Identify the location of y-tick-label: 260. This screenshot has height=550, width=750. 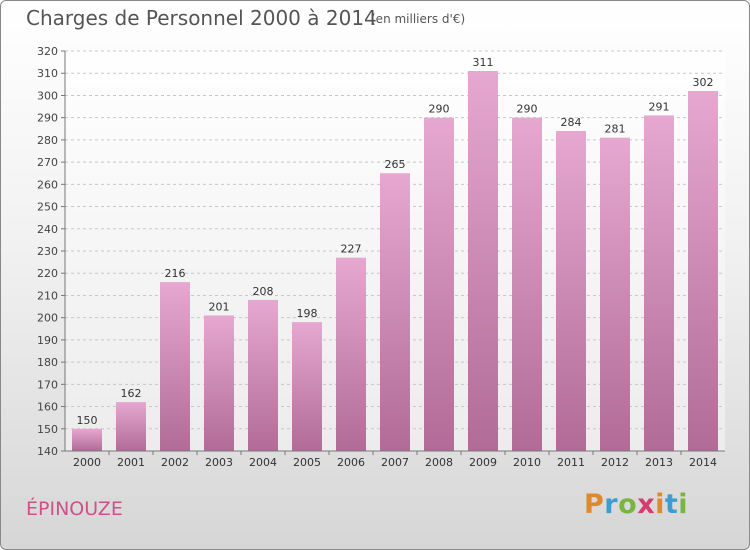
(47, 184).